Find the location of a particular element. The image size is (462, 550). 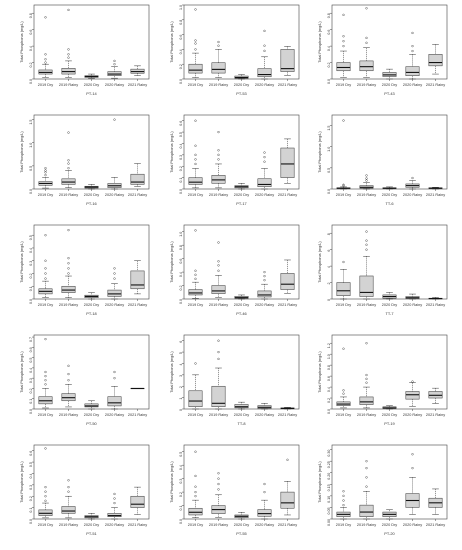

y-tick-label: 1.5 is located at coordinates (329, 128).